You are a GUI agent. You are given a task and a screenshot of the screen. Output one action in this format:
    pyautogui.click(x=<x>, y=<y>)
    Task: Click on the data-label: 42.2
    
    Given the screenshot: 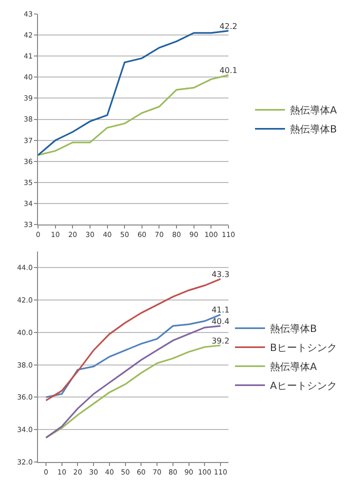 What is the action you would take?
    pyautogui.click(x=229, y=26)
    